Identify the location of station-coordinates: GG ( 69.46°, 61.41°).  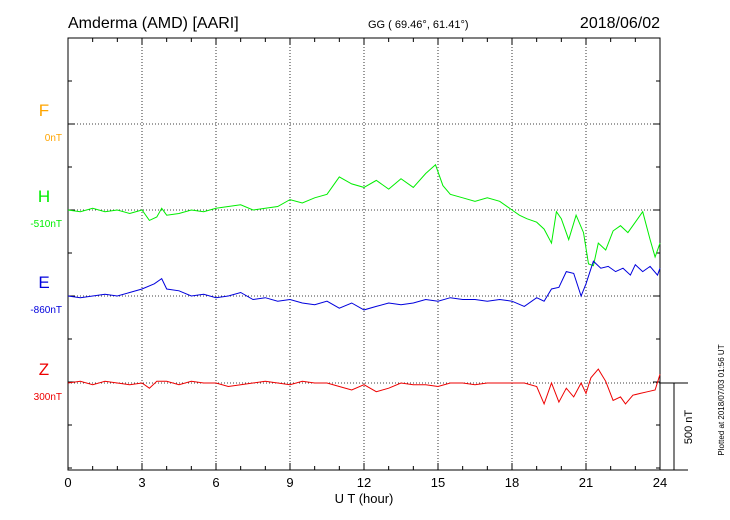
(418, 25).